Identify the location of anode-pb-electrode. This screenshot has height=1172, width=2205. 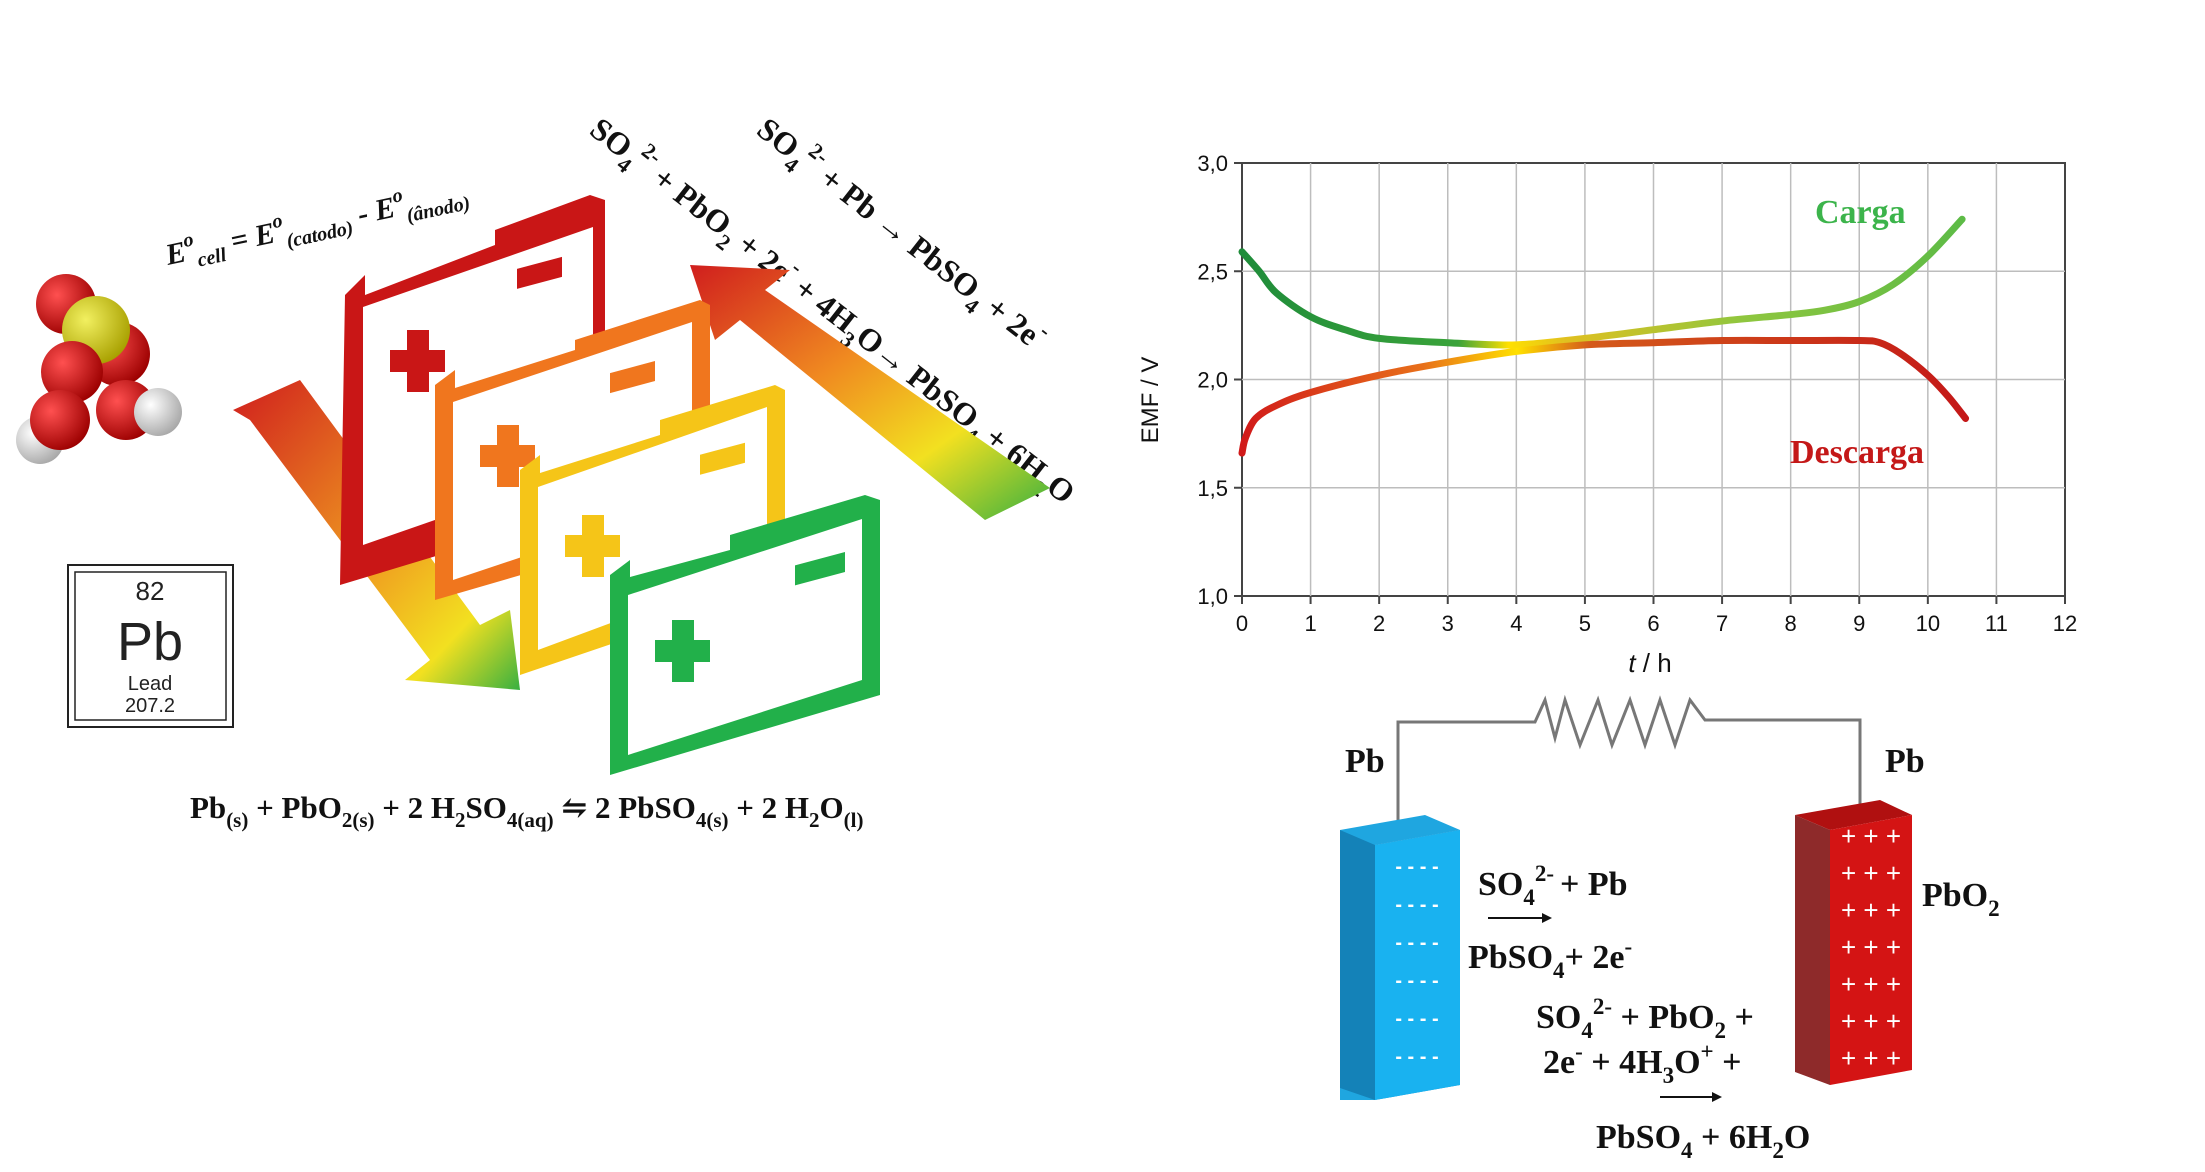
(1400, 957).